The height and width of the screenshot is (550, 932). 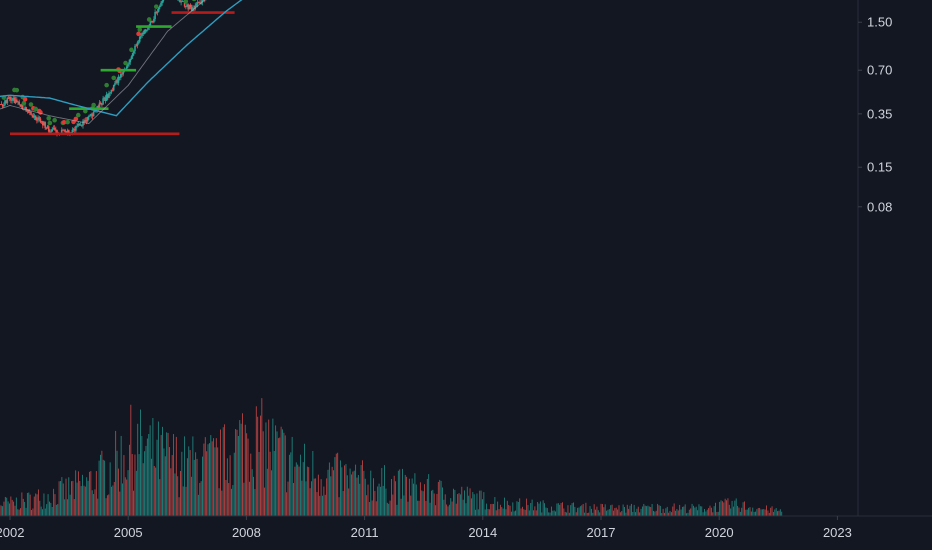 I want to click on time-tick-label: 2008, so click(x=246, y=532).